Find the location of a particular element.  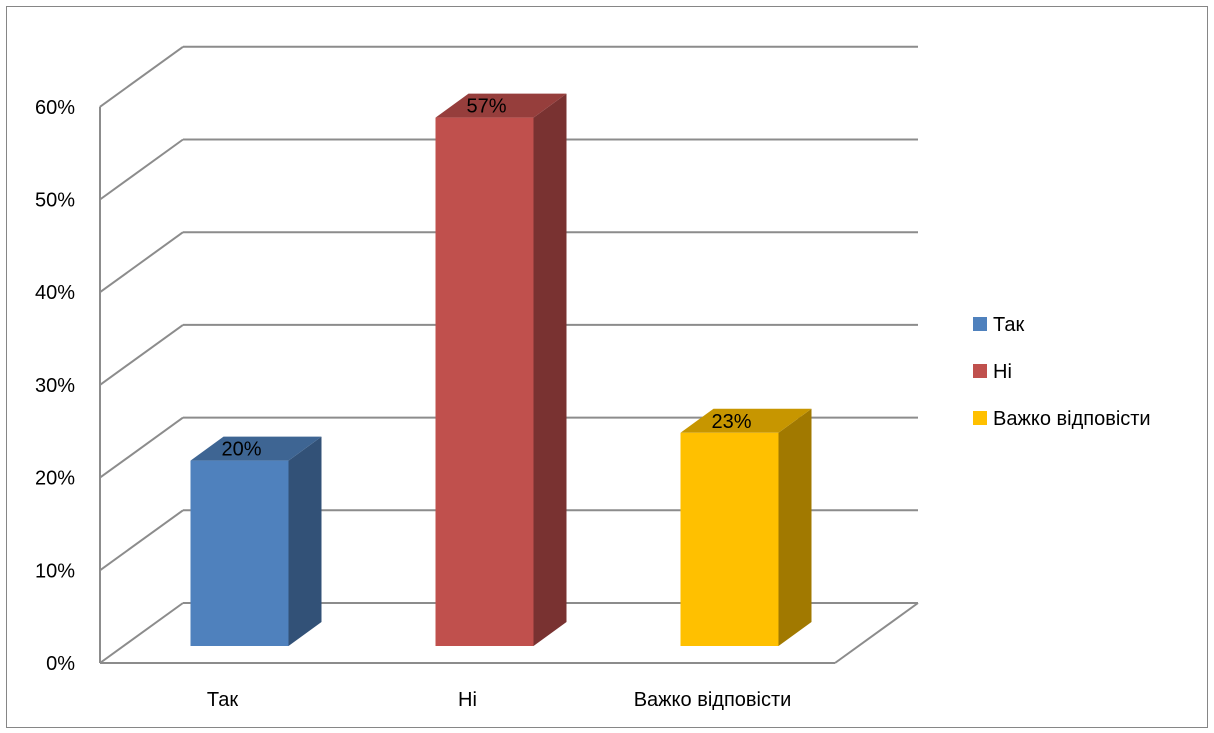

y-tick-label: 60% is located at coordinates (55, 108).